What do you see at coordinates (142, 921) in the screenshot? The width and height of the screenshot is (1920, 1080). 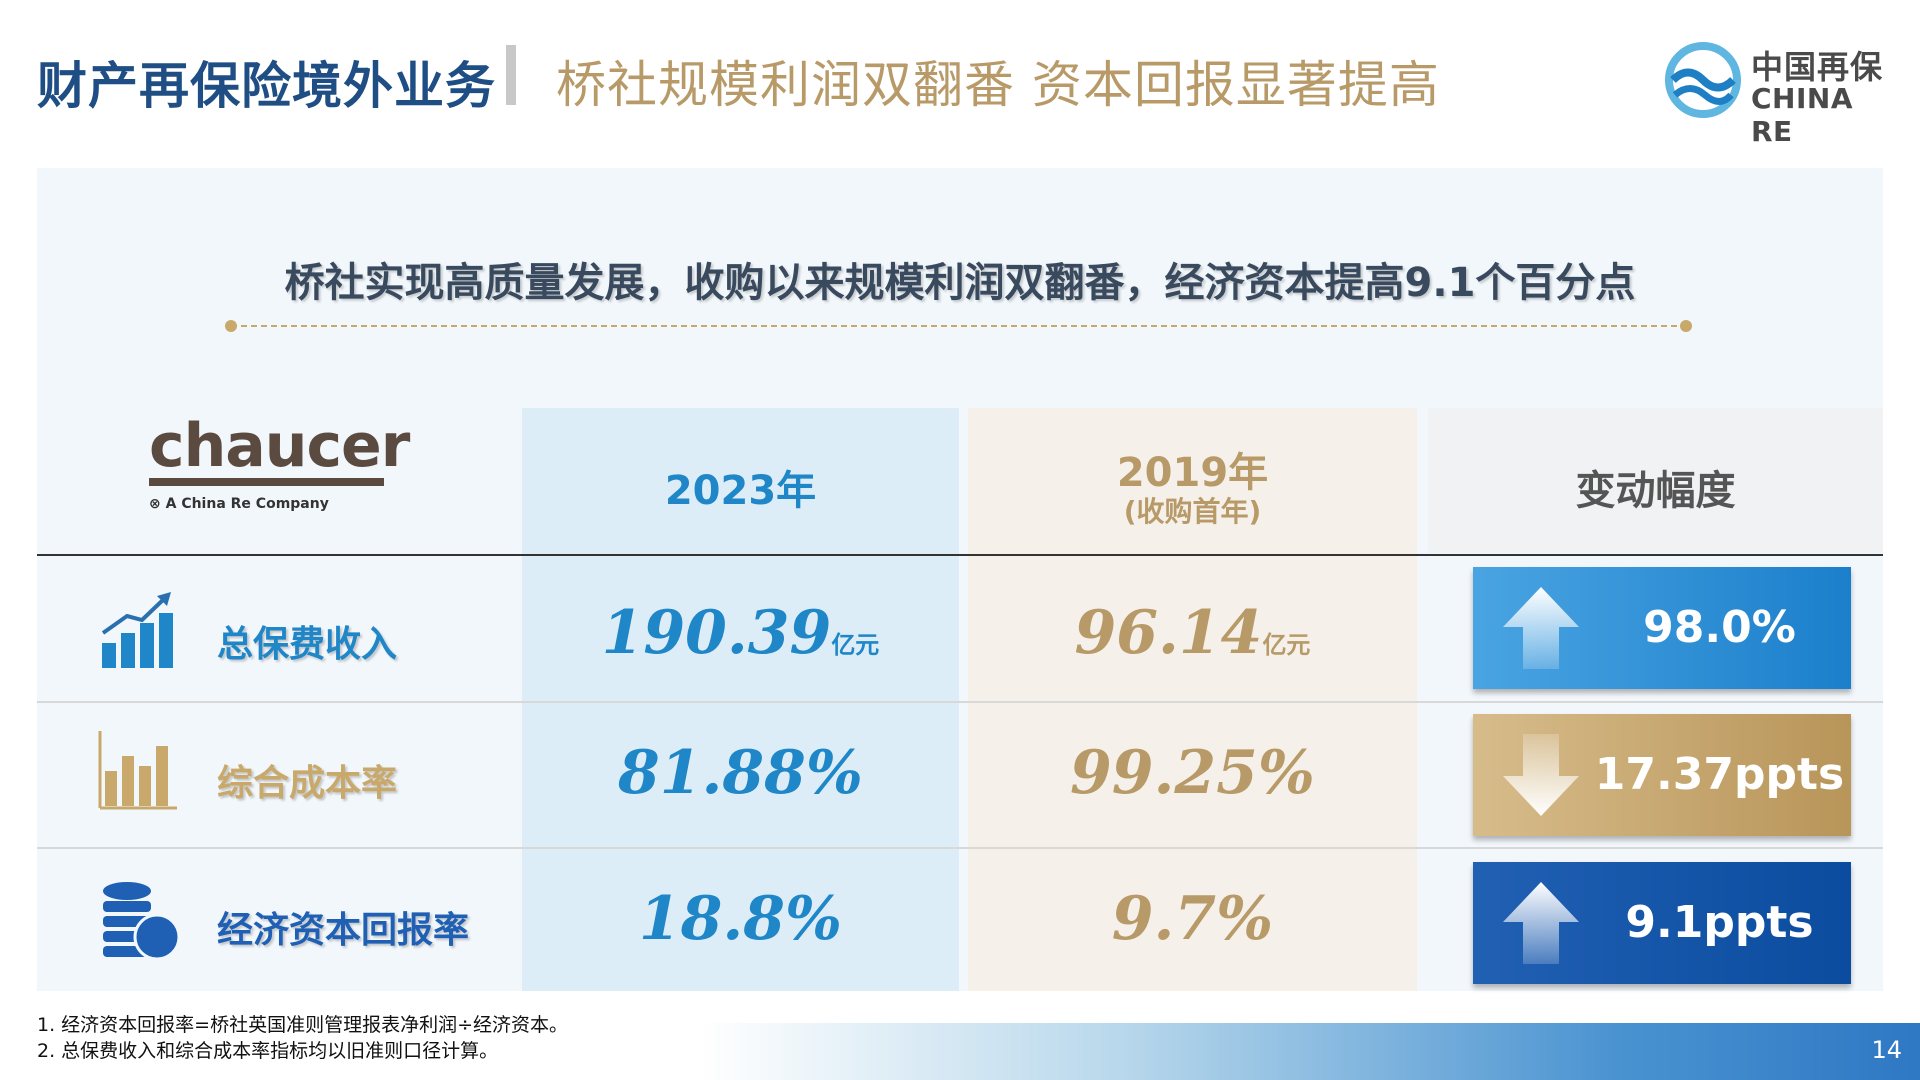 I see `coins-stack-icon` at bounding box center [142, 921].